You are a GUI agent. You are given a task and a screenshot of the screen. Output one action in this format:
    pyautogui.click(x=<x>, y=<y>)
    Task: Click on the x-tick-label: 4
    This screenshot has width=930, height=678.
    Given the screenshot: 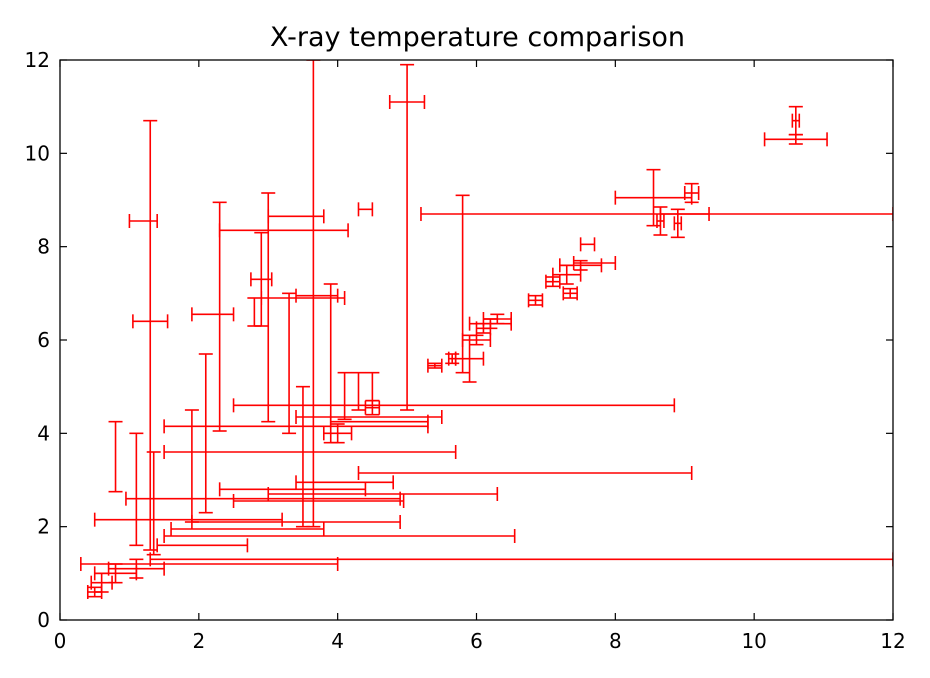 What is the action you would take?
    pyautogui.click(x=337, y=641)
    